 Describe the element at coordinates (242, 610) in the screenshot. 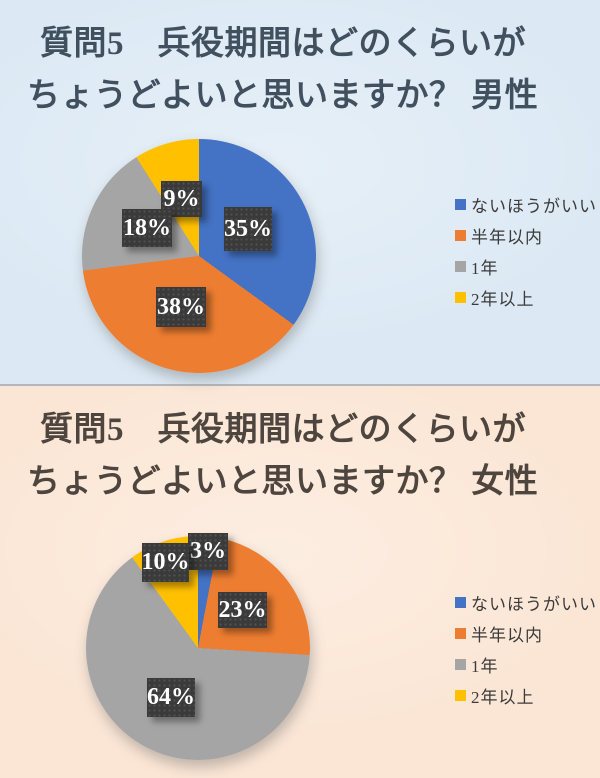

I see `data-label-halfyear: 23%` at that location.